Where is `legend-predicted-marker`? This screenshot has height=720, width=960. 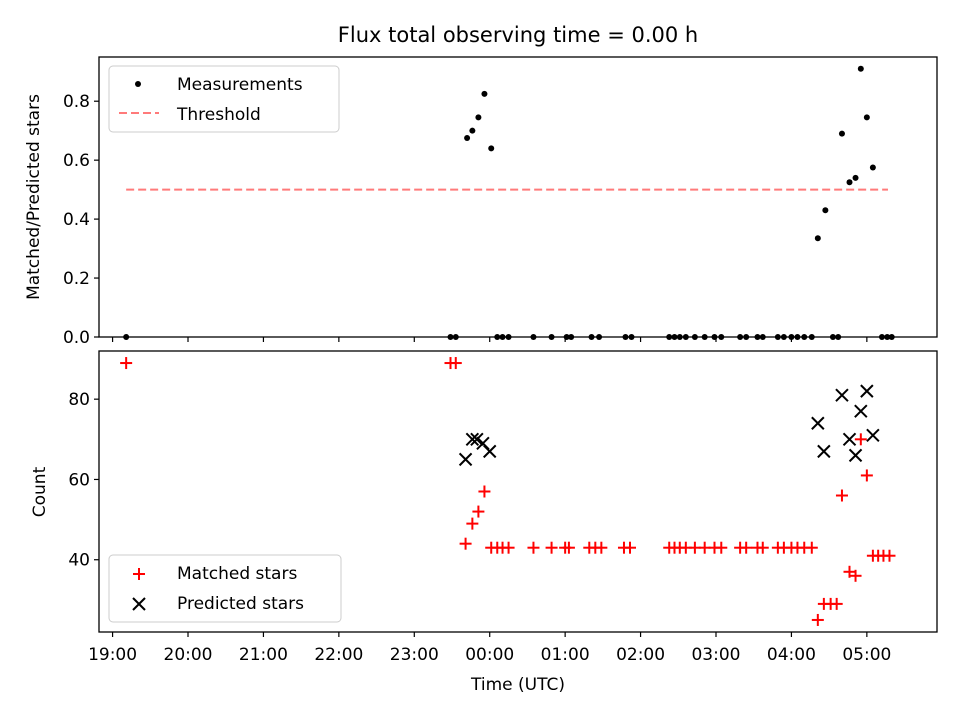
legend-predicted-marker is located at coordinates (139, 604).